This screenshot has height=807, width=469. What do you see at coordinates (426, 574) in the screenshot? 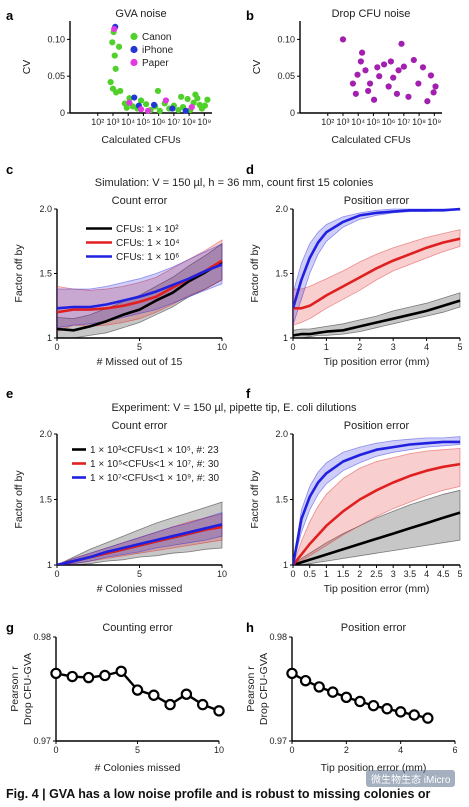
I see `x-tick-label: 4` at bounding box center [426, 574].